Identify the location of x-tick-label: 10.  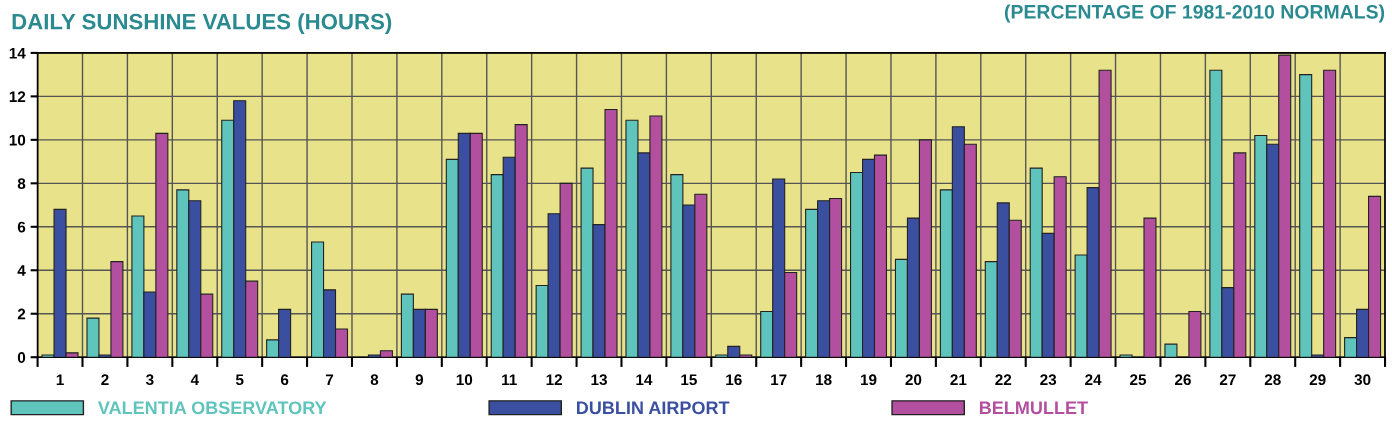
(464, 380).